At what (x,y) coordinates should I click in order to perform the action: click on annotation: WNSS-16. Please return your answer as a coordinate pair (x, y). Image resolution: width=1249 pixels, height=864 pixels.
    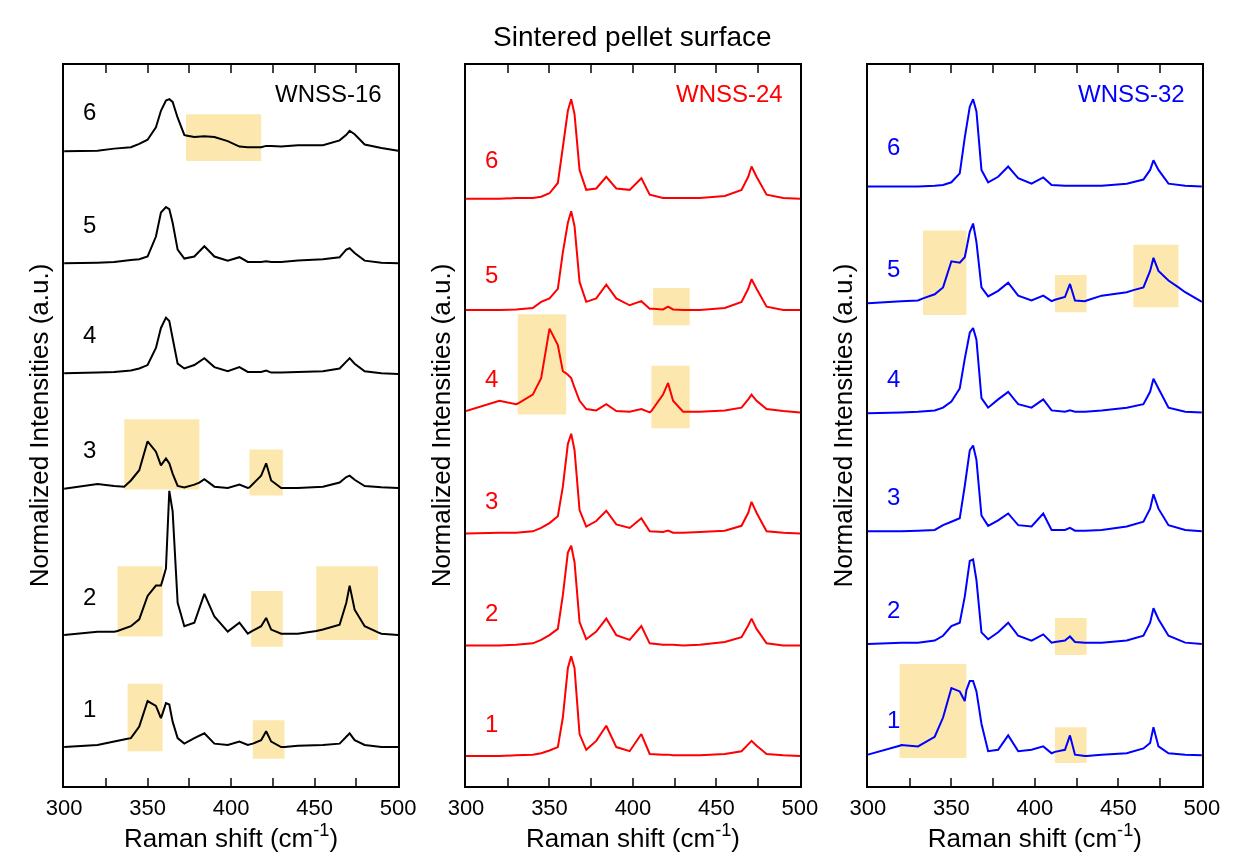
    Looking at the image, I should click on (328, 93).